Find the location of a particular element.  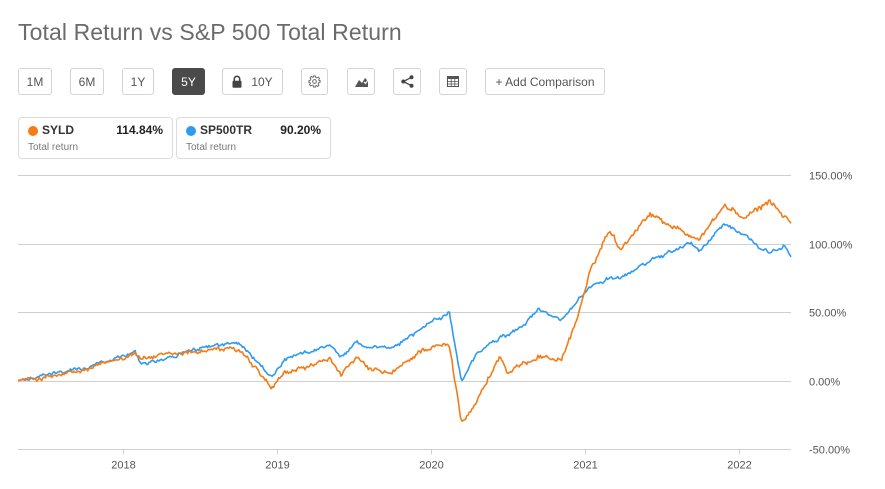

legend-value: 90.20% is located at coordinates (300, 130).